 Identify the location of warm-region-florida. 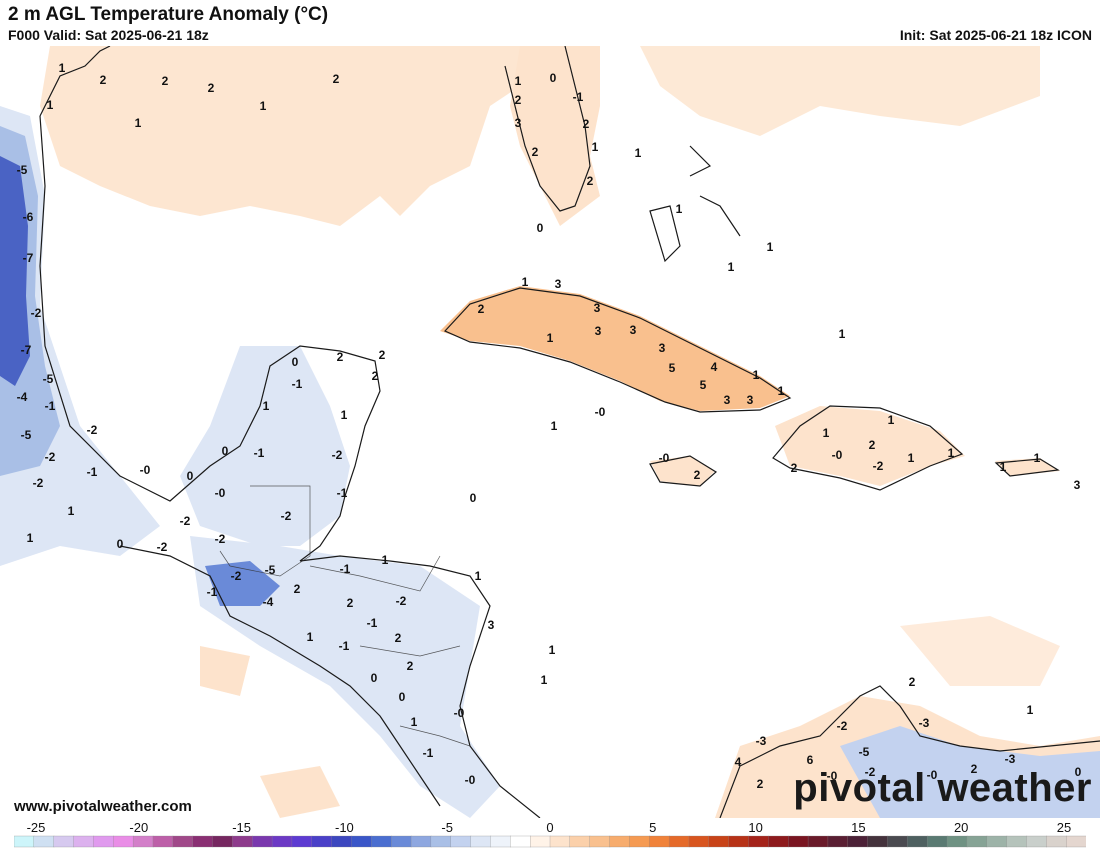
(555, 136).